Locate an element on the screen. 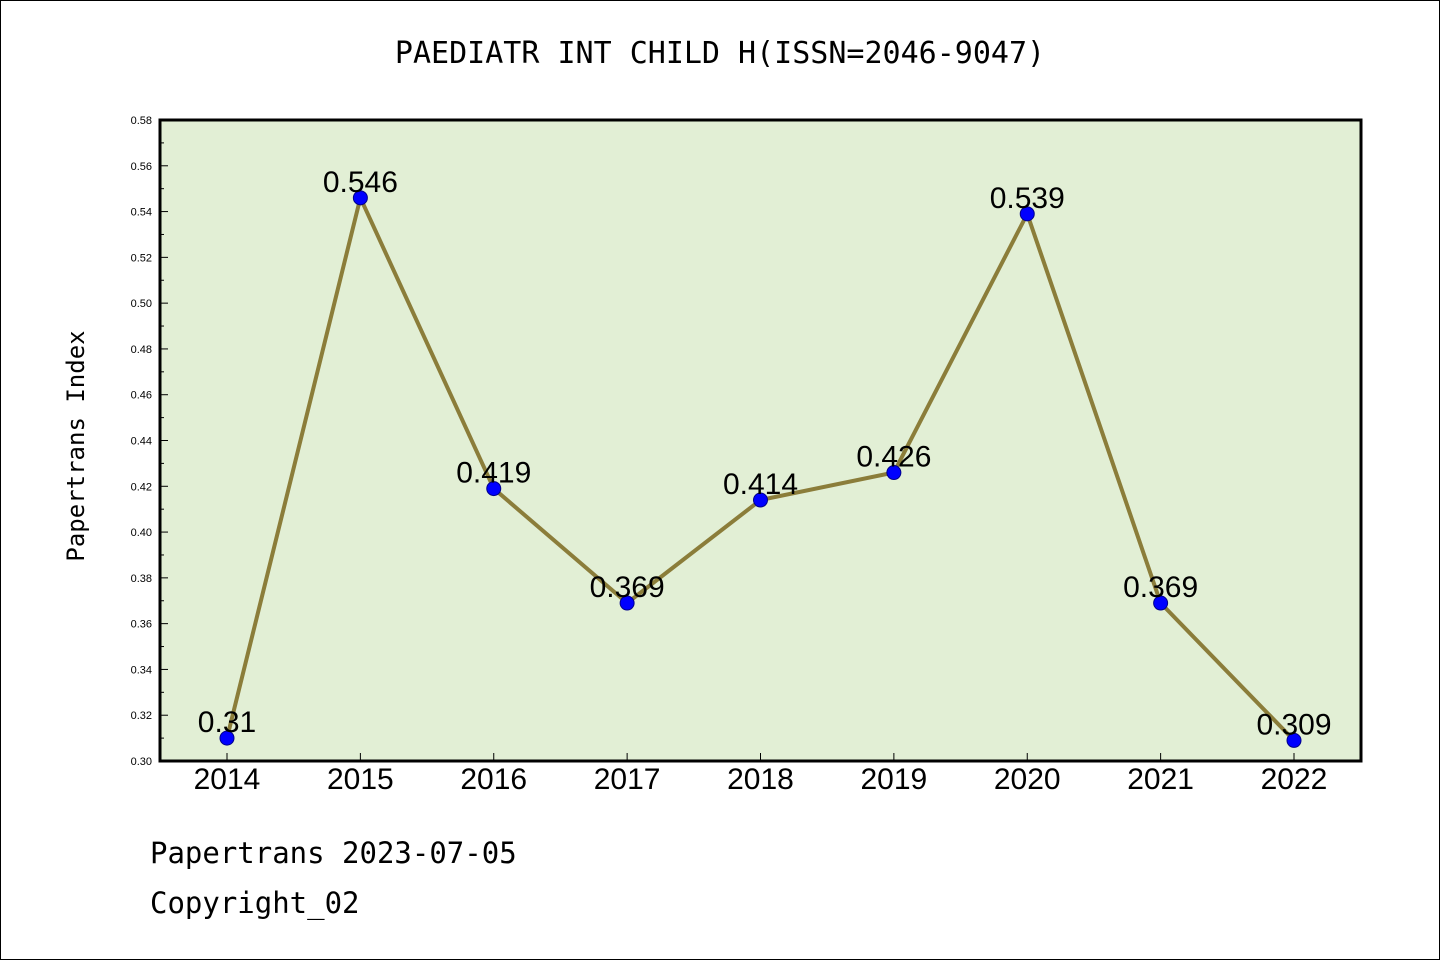  data-label: 0.31 is located at coordinates (227, 722).